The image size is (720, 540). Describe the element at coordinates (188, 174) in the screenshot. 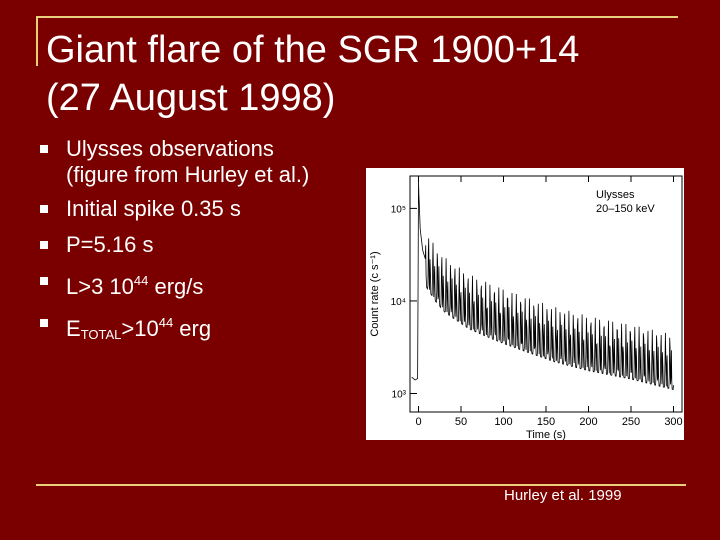

I see `bullet-ulysses-line2: (figure from Hurley et al.)` at that location.